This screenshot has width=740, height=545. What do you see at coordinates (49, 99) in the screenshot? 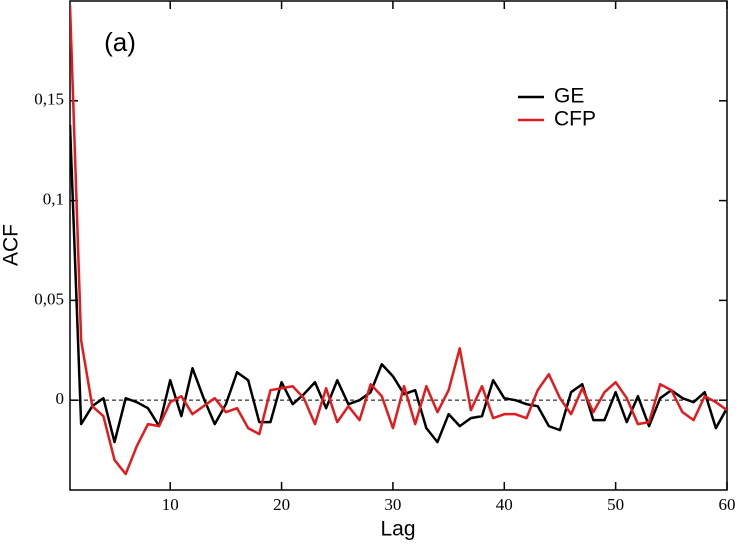
I see `y-tick-label: 0,15` at bounding box center [49, 99].